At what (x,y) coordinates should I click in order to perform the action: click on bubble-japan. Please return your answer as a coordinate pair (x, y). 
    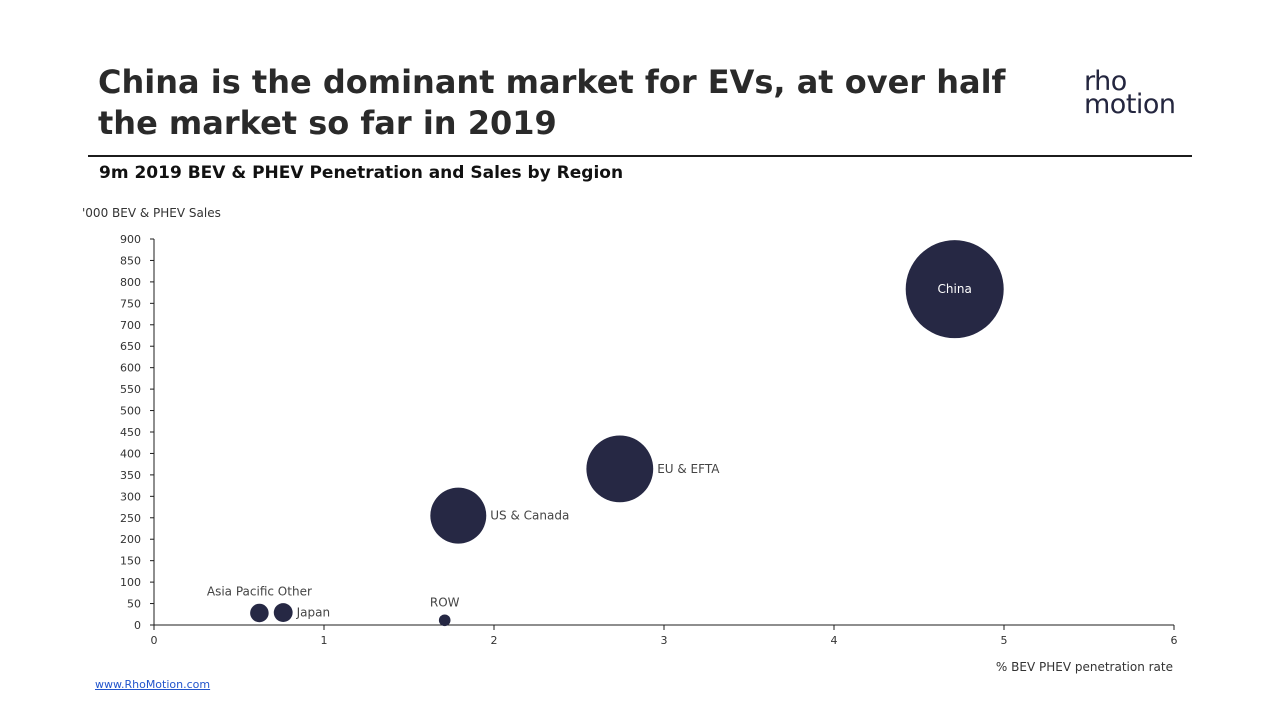
    Looking at the image, I should click on (283, 612).